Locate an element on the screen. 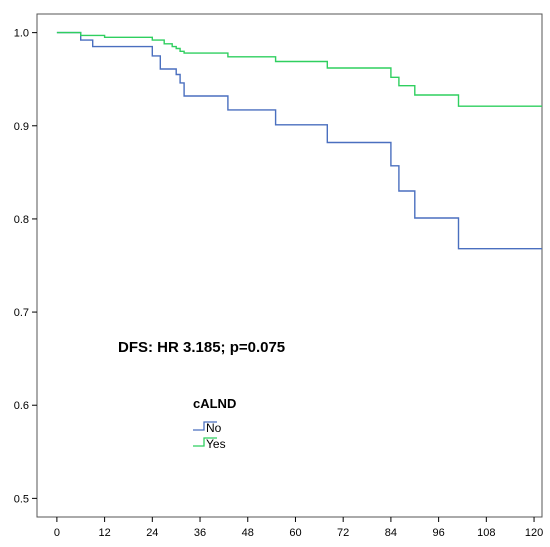 The width and height of the screenshot is (550, 547). legend-item-no: No is located at coordinates (207, 428).